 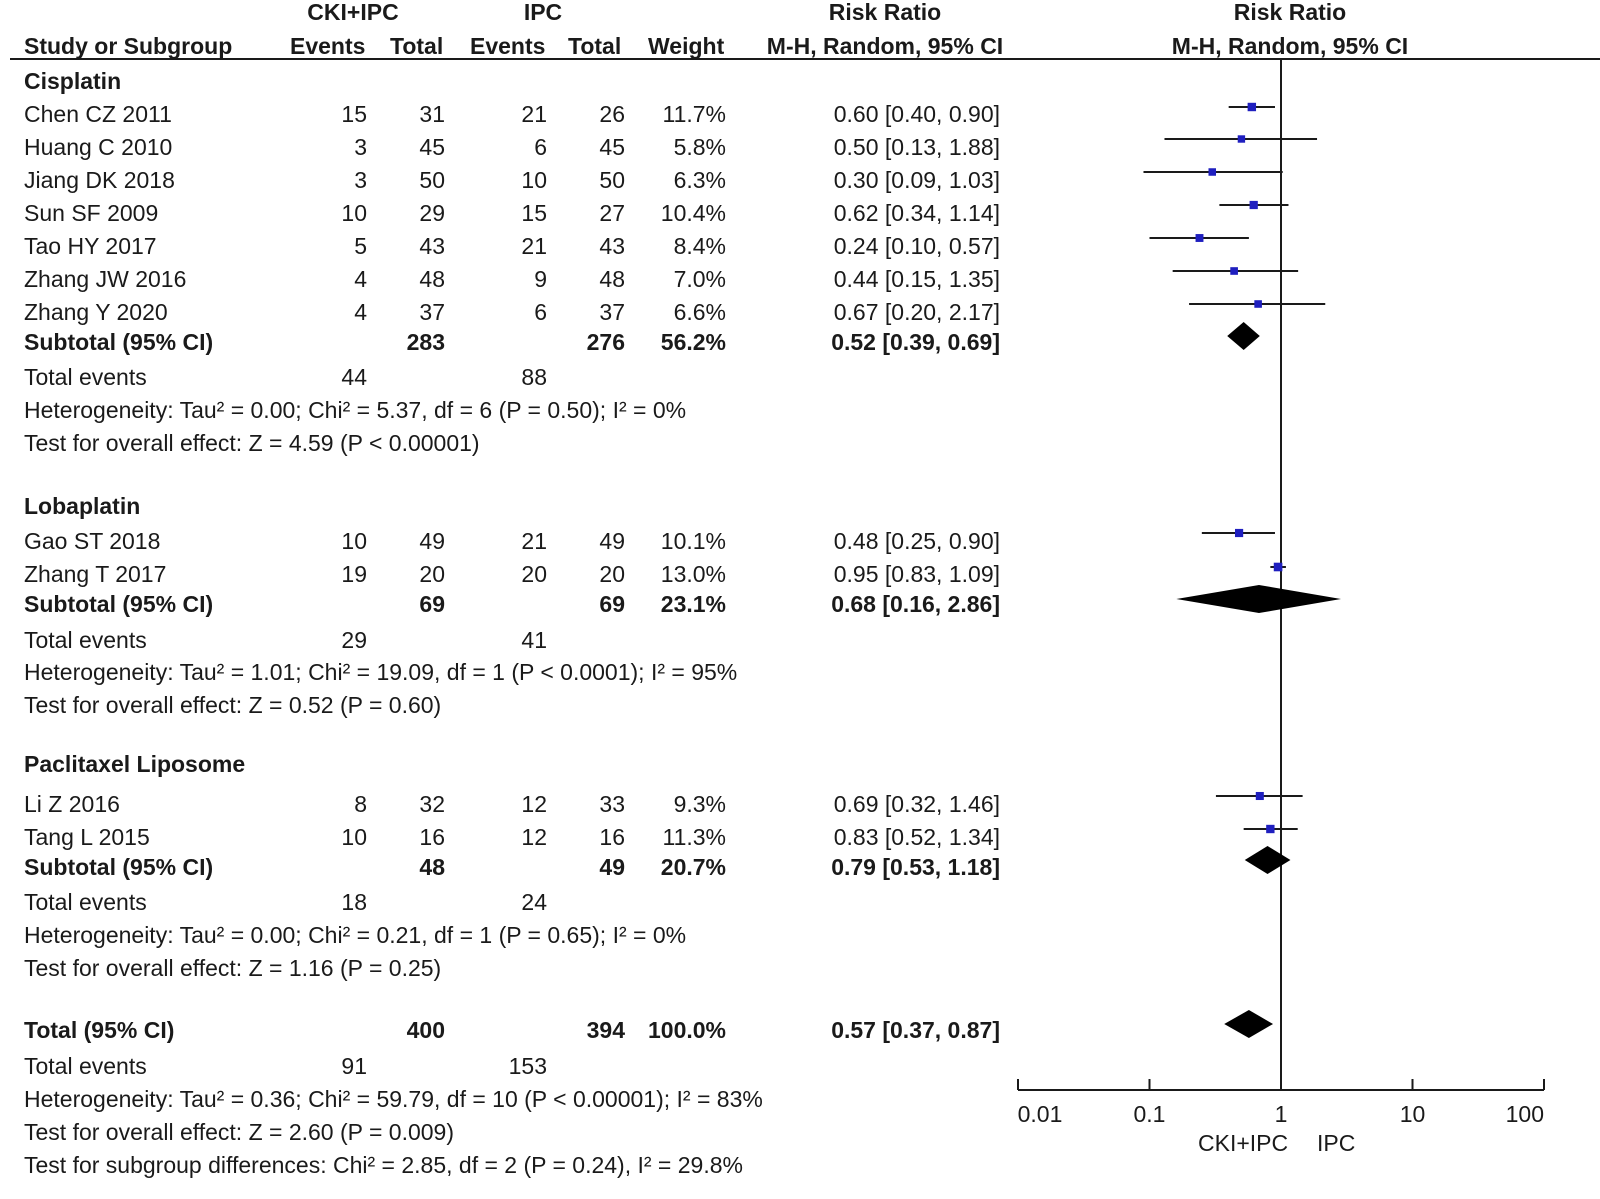 What do you see at coordinates (432, 804) in the screenshot?
I see `total1-value: 32` at bounding box center [432, 804].